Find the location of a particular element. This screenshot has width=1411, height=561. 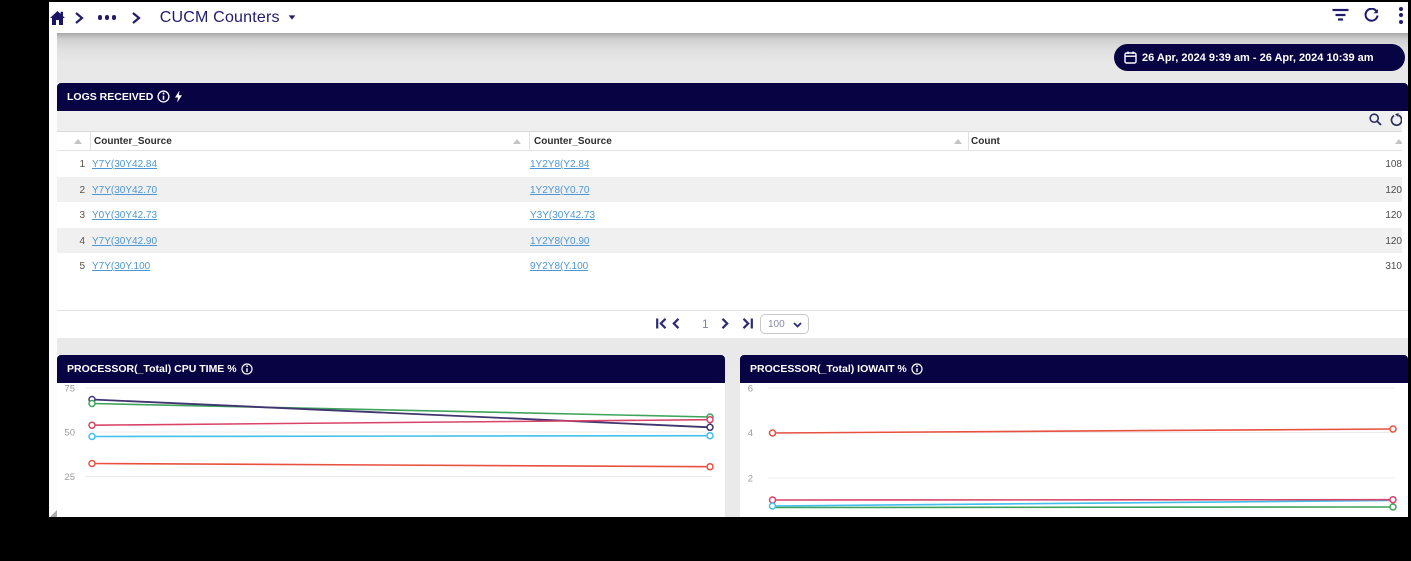

svg-text: 4 is located at coordinates (750, 433).